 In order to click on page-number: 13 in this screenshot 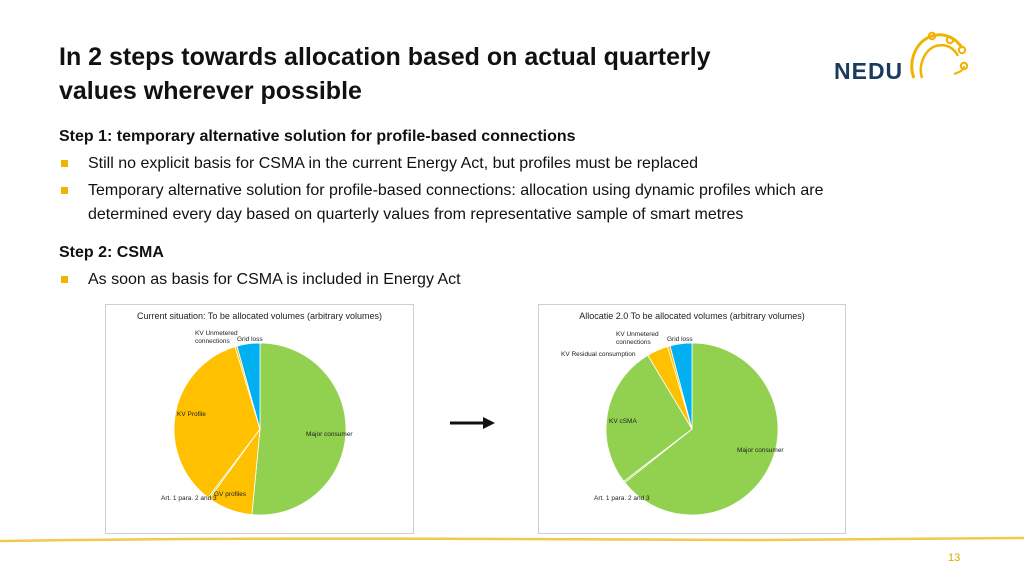, I will do `click(954, 558)`.